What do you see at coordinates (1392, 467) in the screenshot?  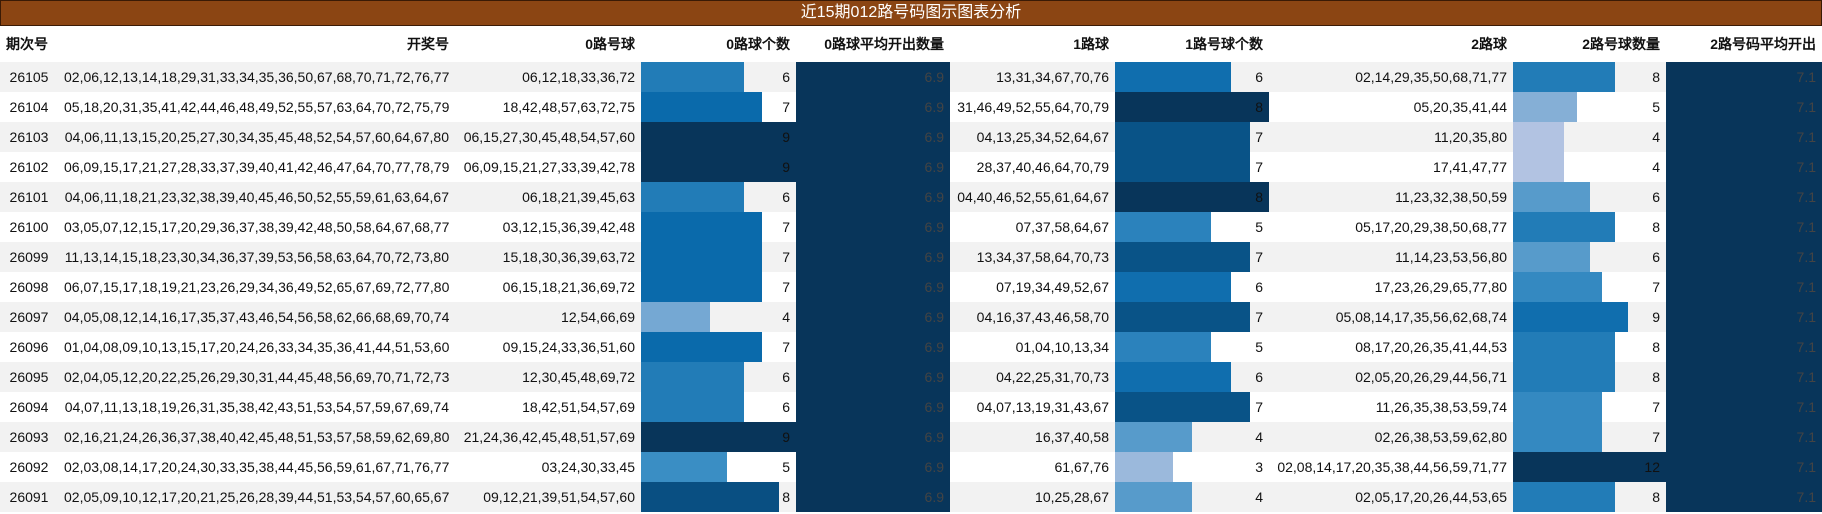 I see `table-cell: 02,08,14,17,20,35,38,44,56,59,71,77` at bounding box center [1392, 467].